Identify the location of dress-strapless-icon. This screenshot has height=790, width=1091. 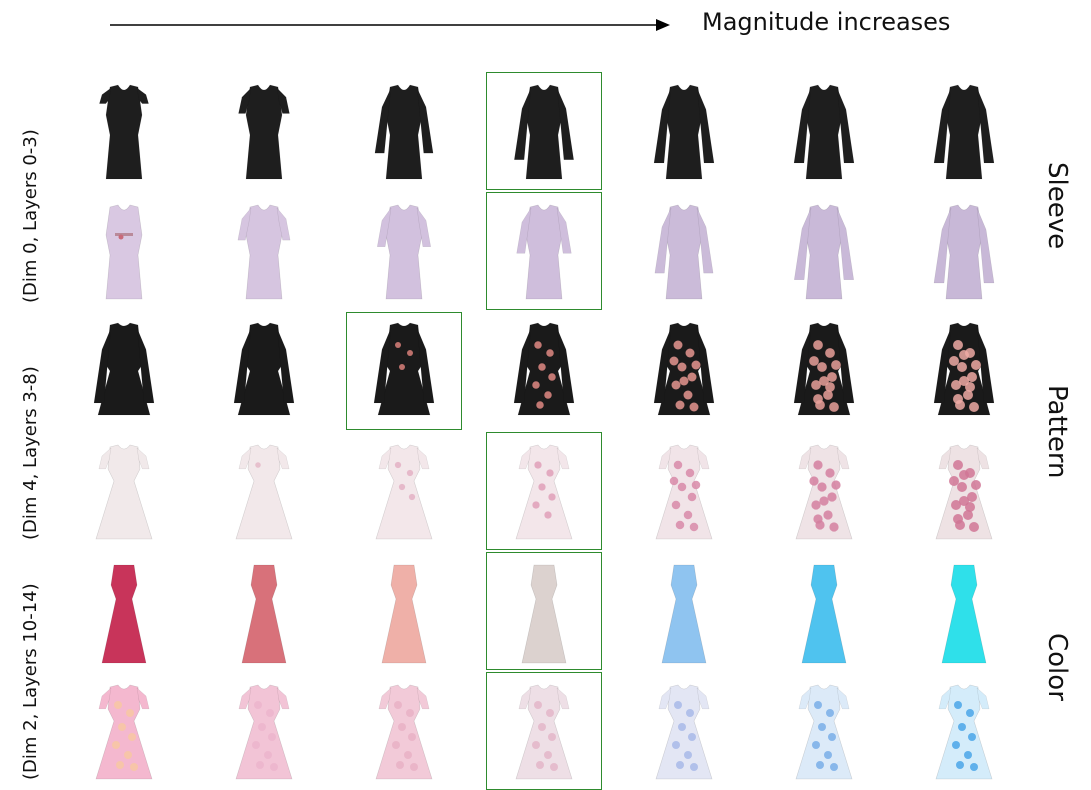
(124, 252).